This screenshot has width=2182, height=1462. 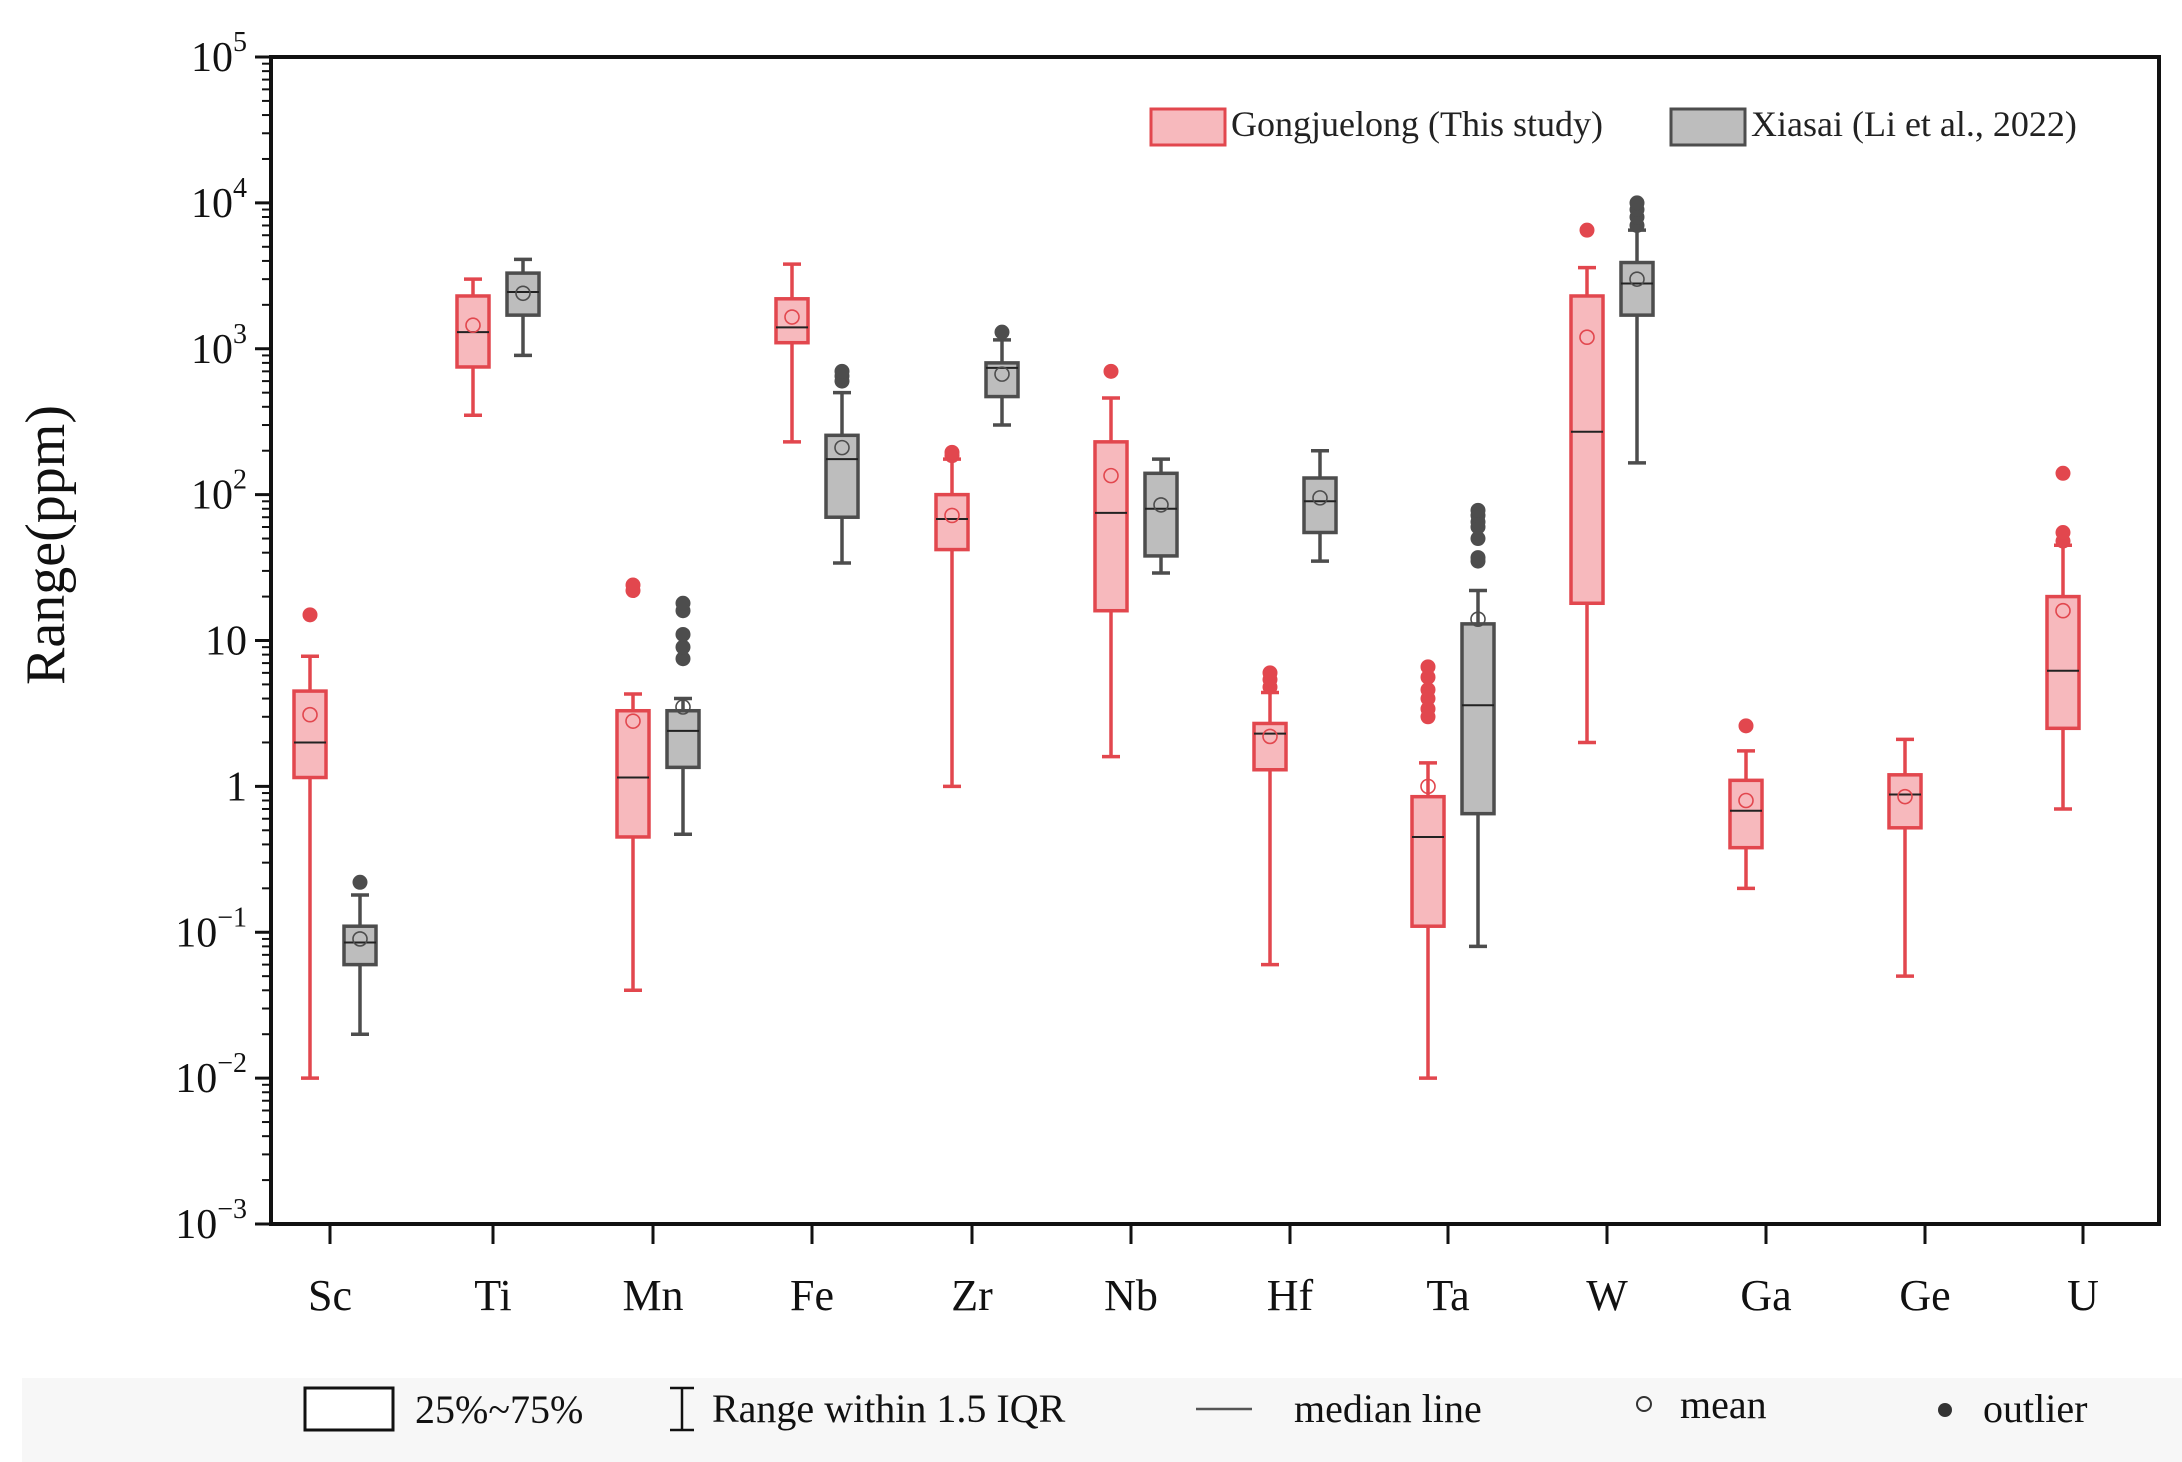 What do you see at coordinates (493, 1295) in the screenshot?
I see `x-category-label: Ti` at bounding box center [493, 1295].